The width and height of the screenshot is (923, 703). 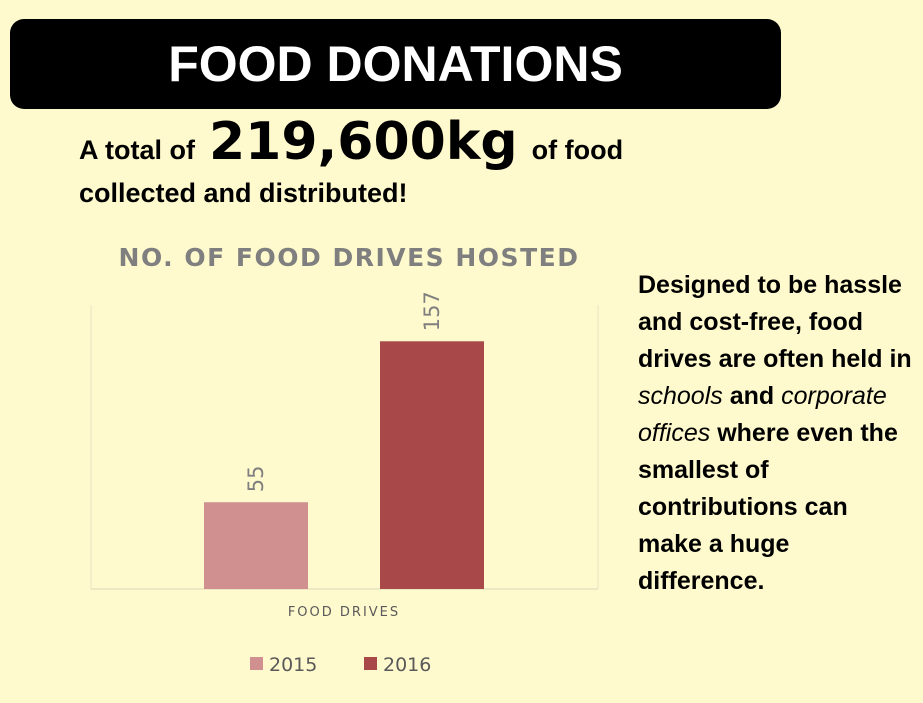 I want to click on title-banner: FOOD DONATIONS, so click(x=395, y=64).